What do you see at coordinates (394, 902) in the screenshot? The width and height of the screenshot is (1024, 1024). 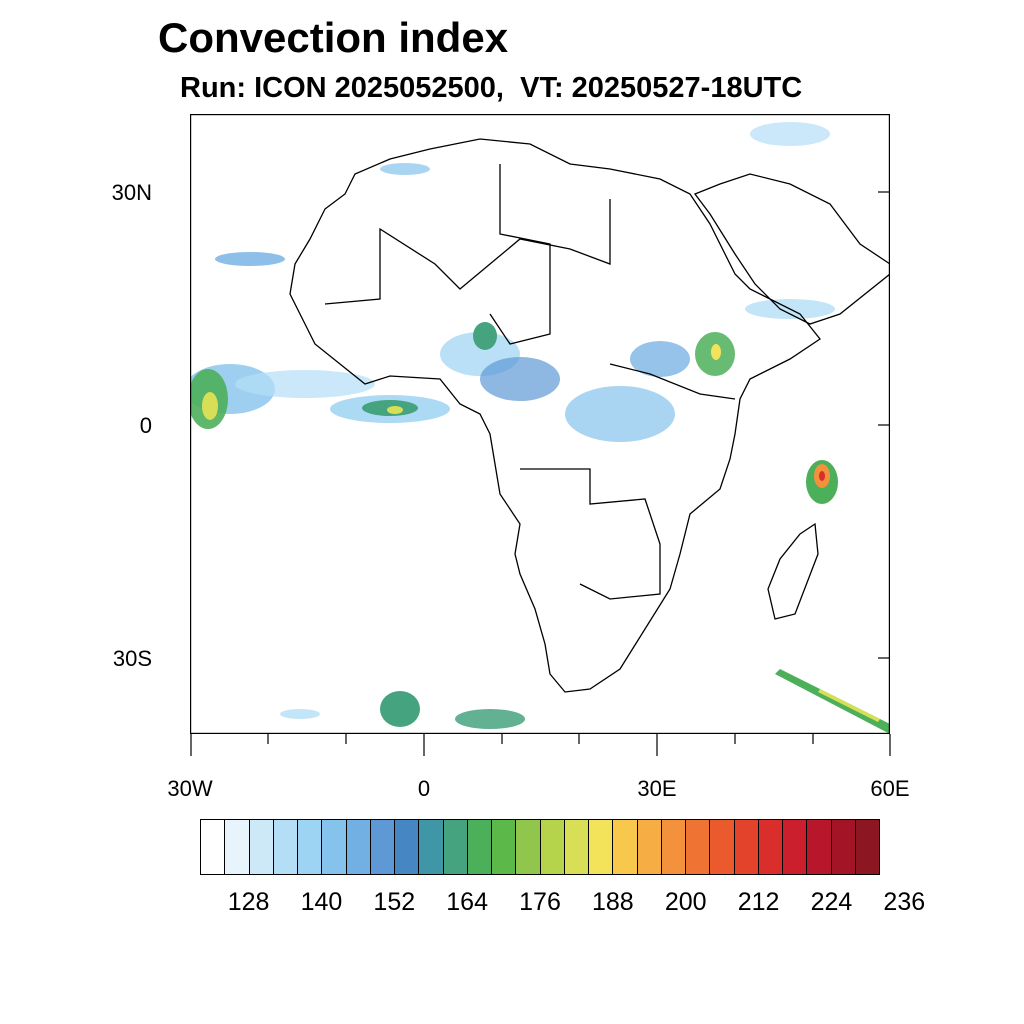 I see `colorbar-label: 152` at bounding box center [394, 902].